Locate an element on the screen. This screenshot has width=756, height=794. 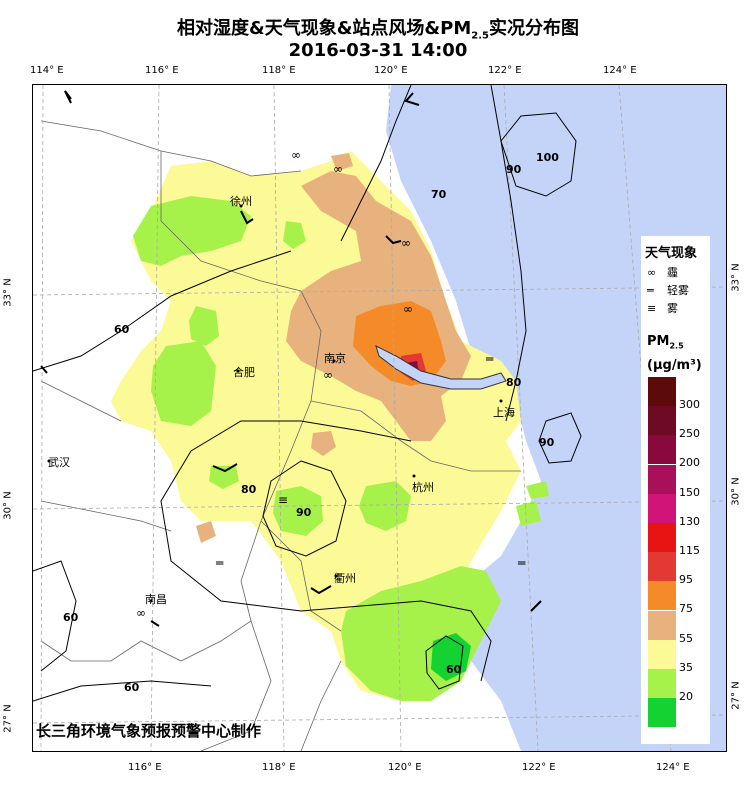
pm-title-text: PM is located at coordinates (658, 341).